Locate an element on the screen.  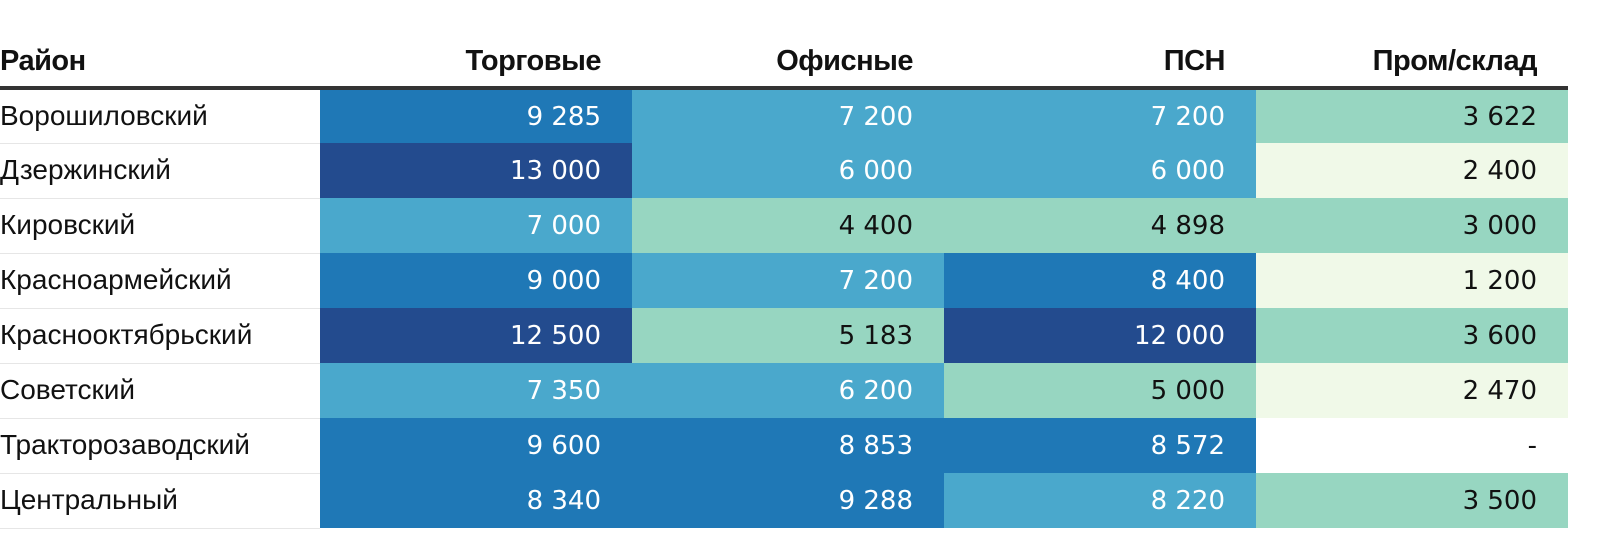
heatmap-cell: 8 572 is located at coordinates (1100, 445).